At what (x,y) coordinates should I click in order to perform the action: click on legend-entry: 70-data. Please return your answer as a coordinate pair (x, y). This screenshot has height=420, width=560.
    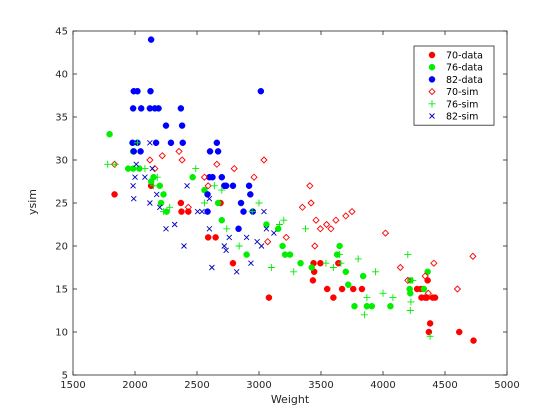
    Looking at the image, I should click on (455, 56).